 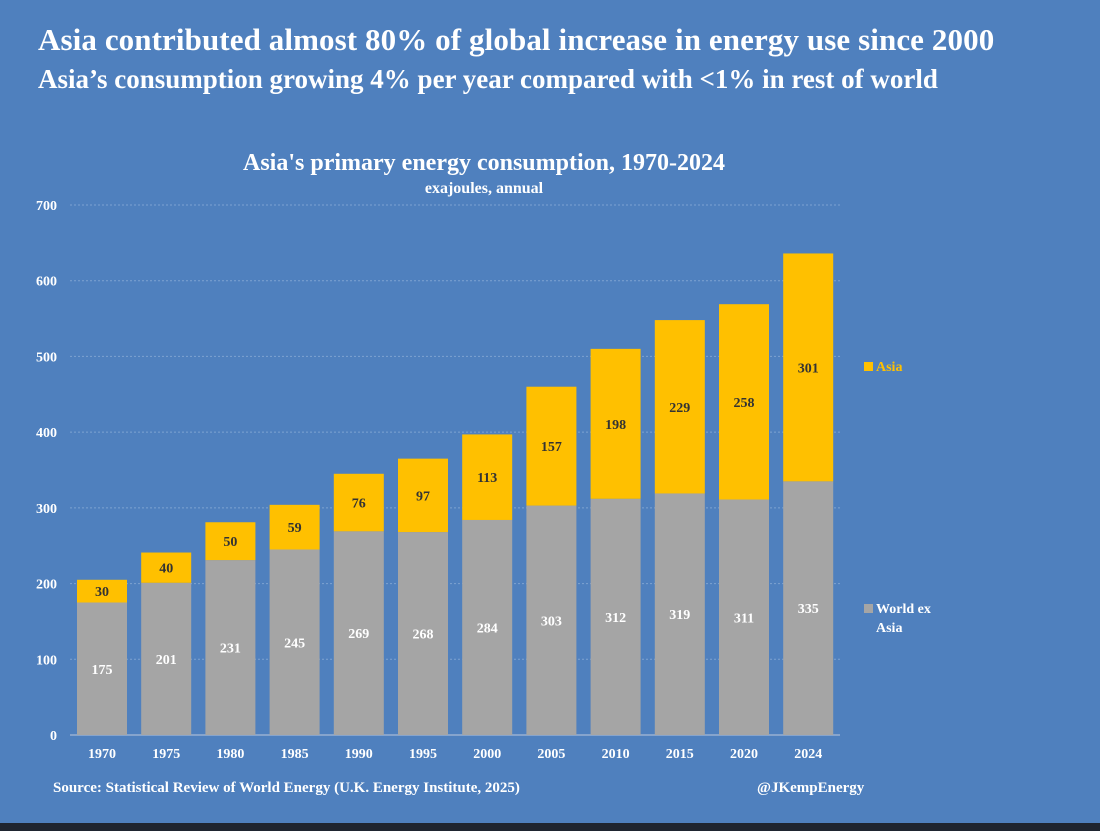 I want to click on data-label-asia-1975: 40, so click(x=166, y=569).